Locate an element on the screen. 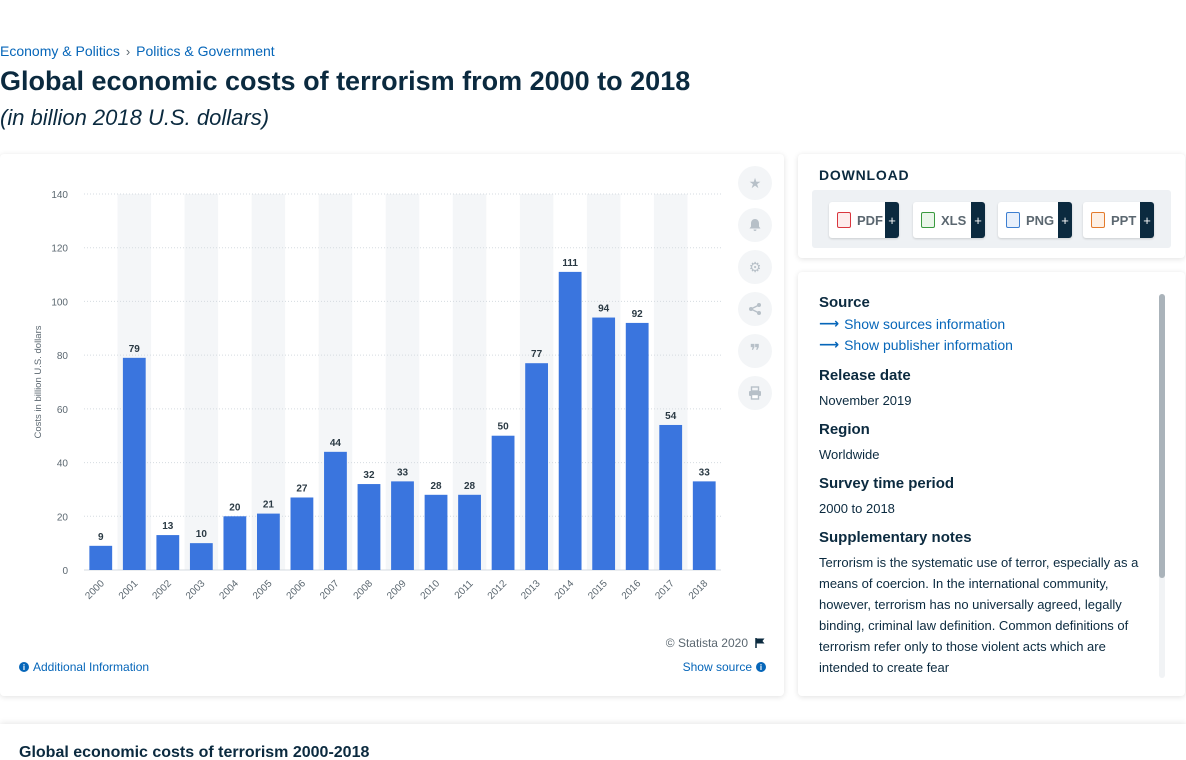 The image size is (1186, 760). release-heading: Release date is located at coordinates (865, 375).